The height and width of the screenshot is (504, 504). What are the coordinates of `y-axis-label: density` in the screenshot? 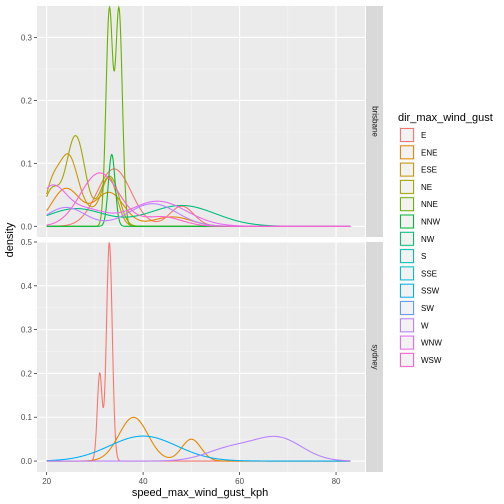 It's located at (10, 239).